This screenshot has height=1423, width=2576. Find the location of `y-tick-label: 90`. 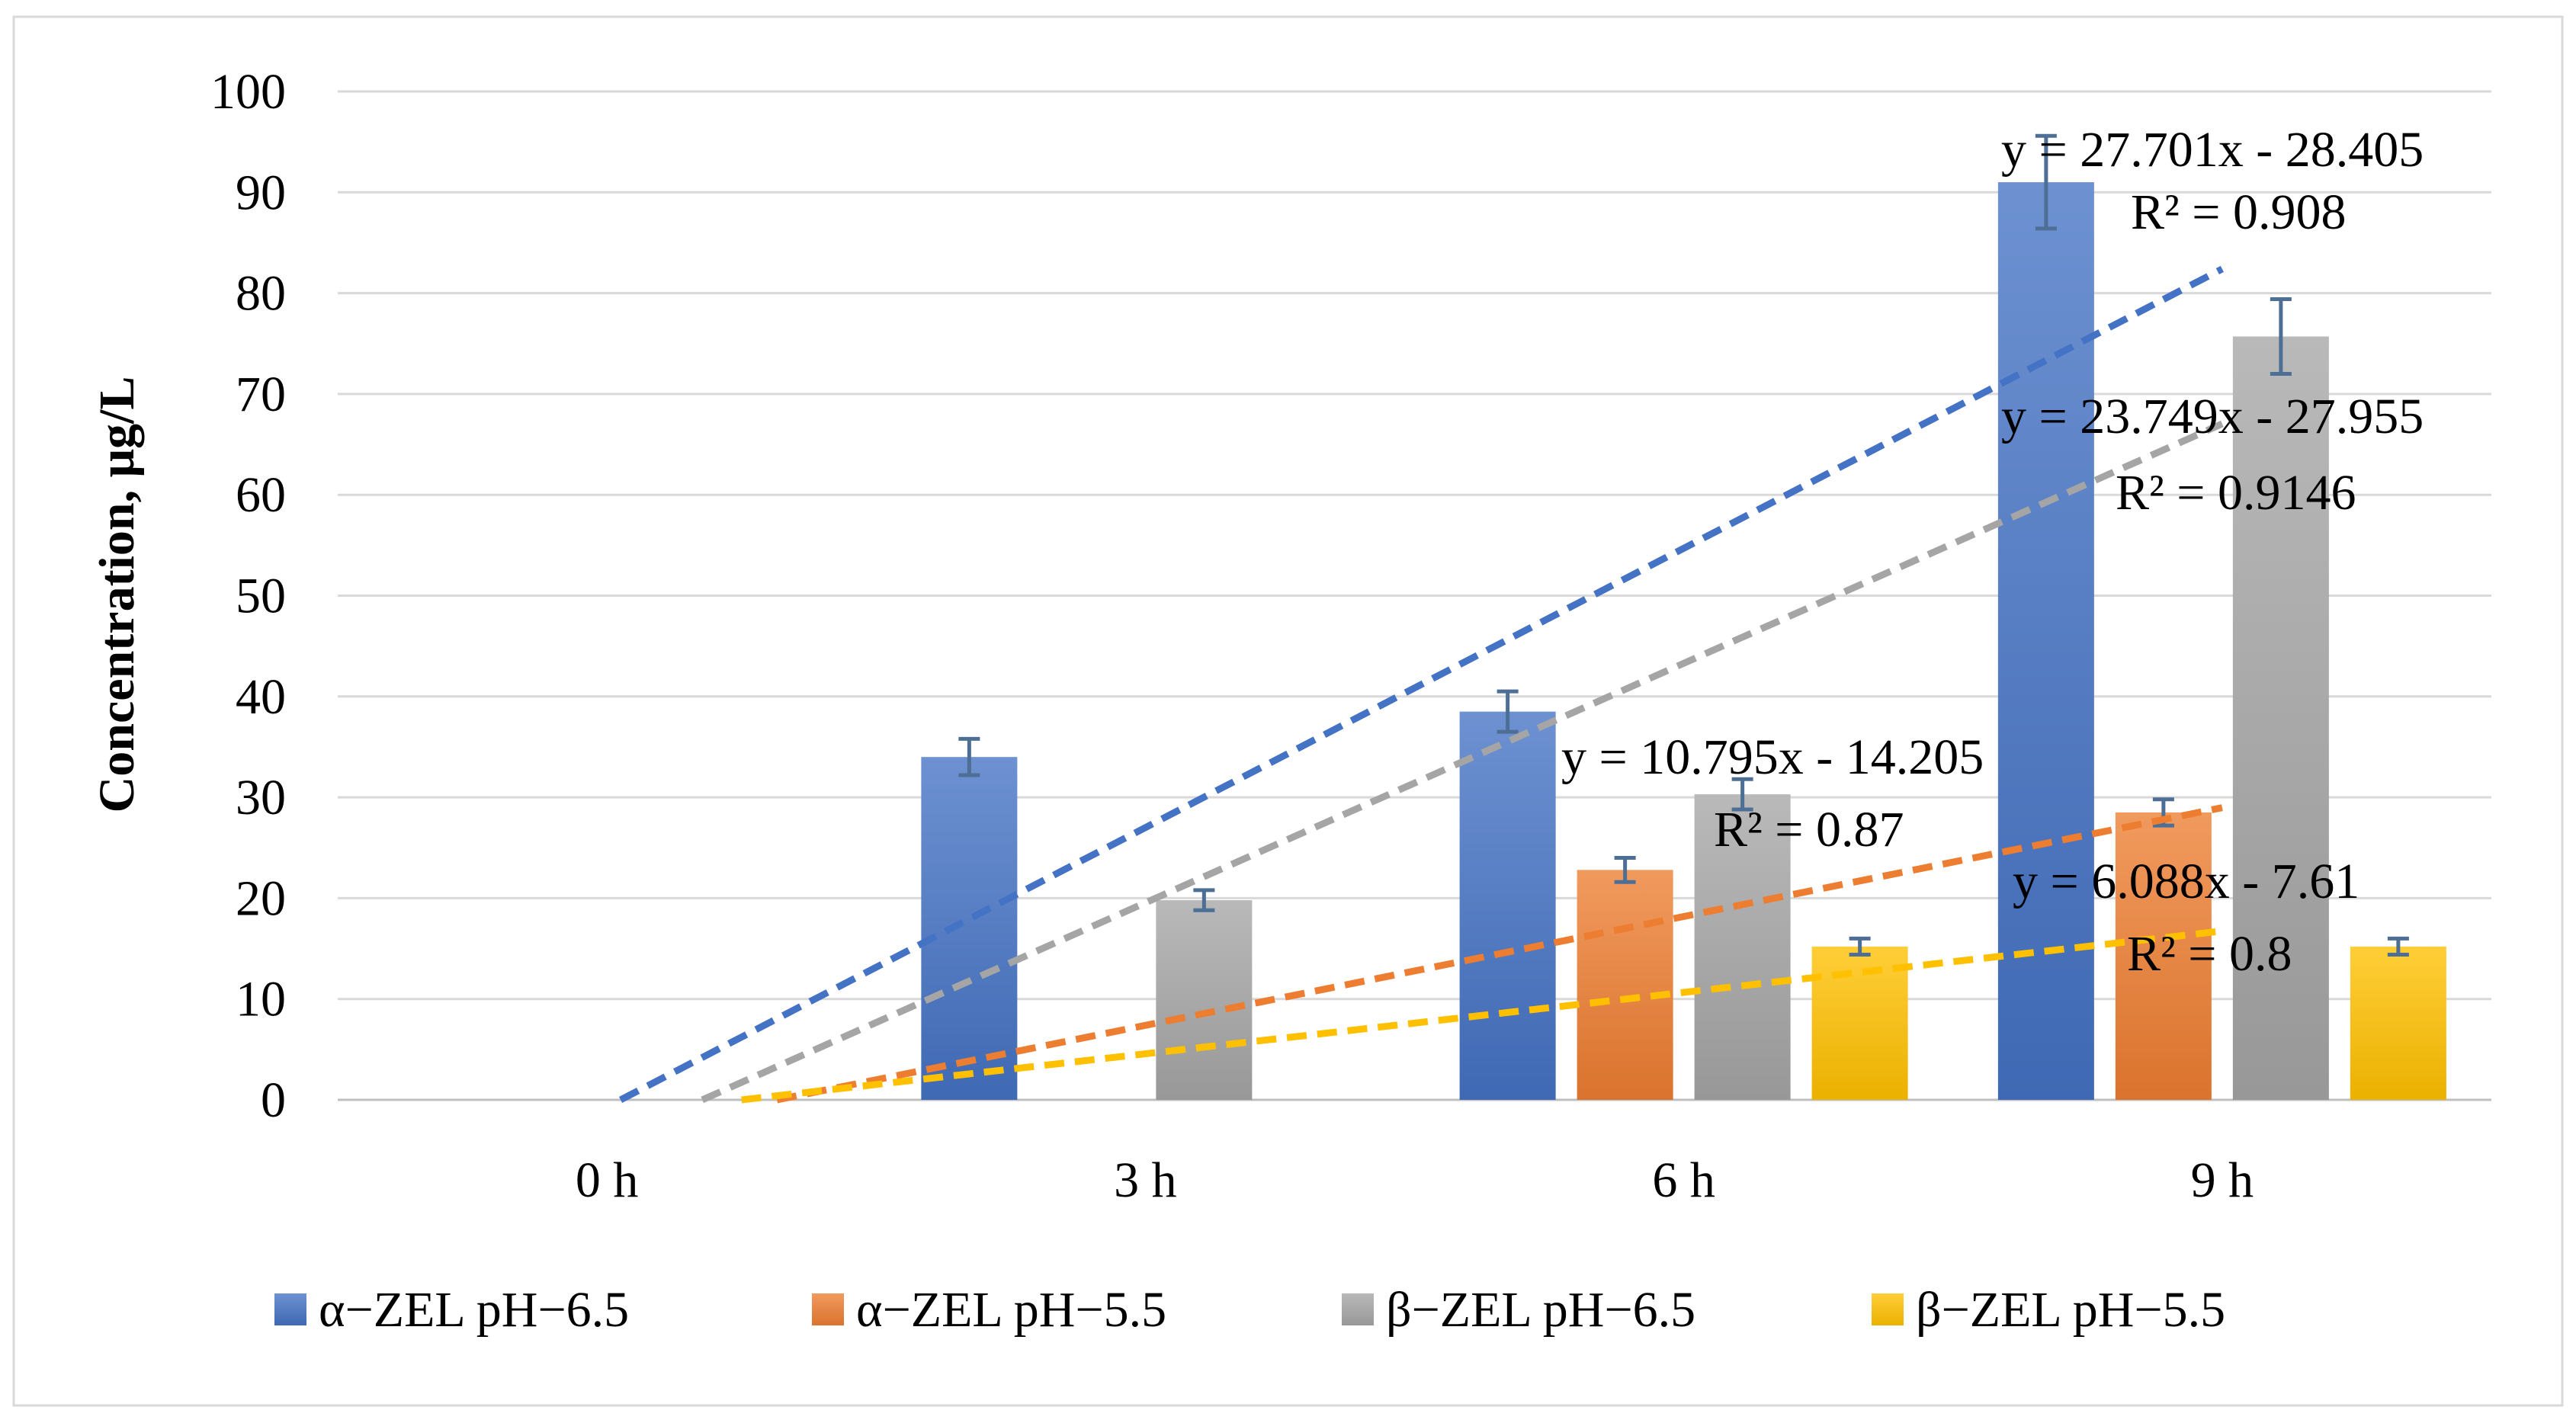

y-tick-label: 90 is located at coordinates (261, 193).